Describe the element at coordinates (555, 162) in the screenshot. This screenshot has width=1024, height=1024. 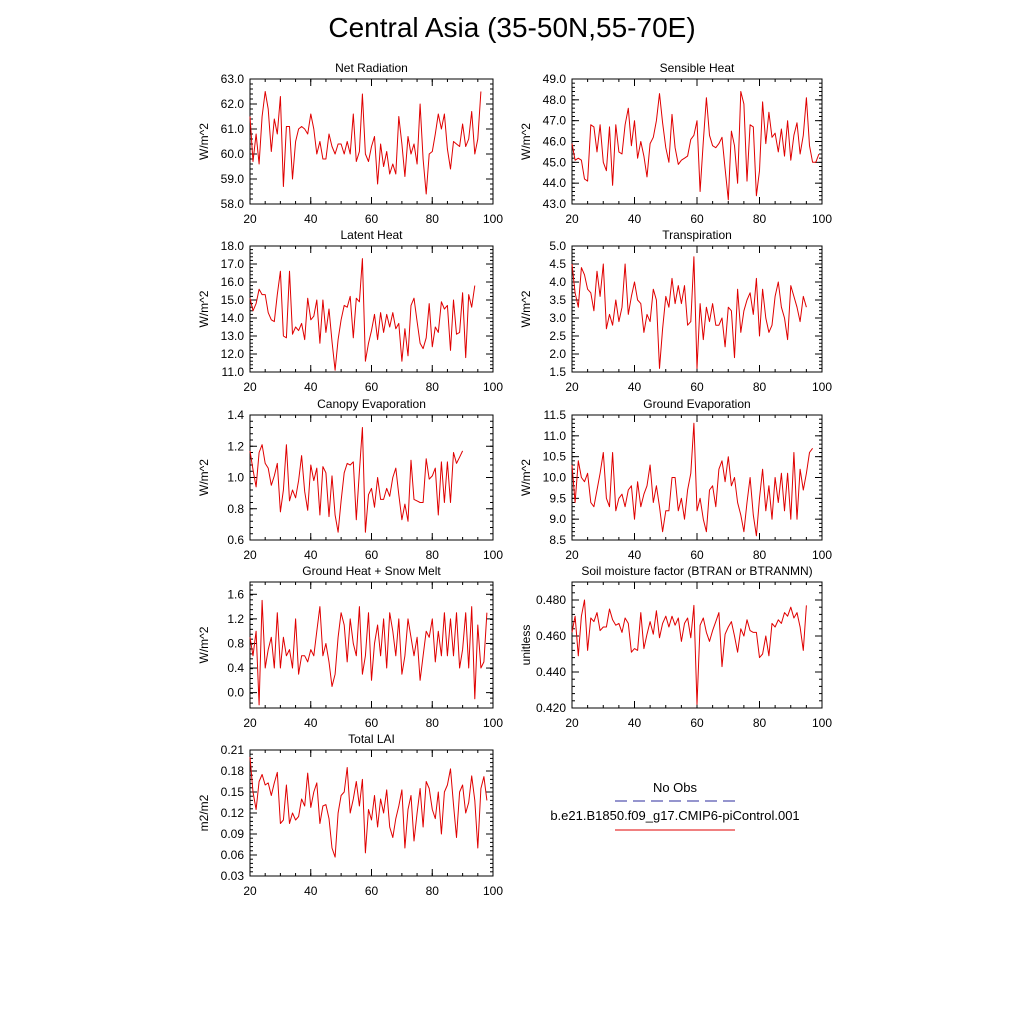
I see `y-tick-label: 45.0` at that location.